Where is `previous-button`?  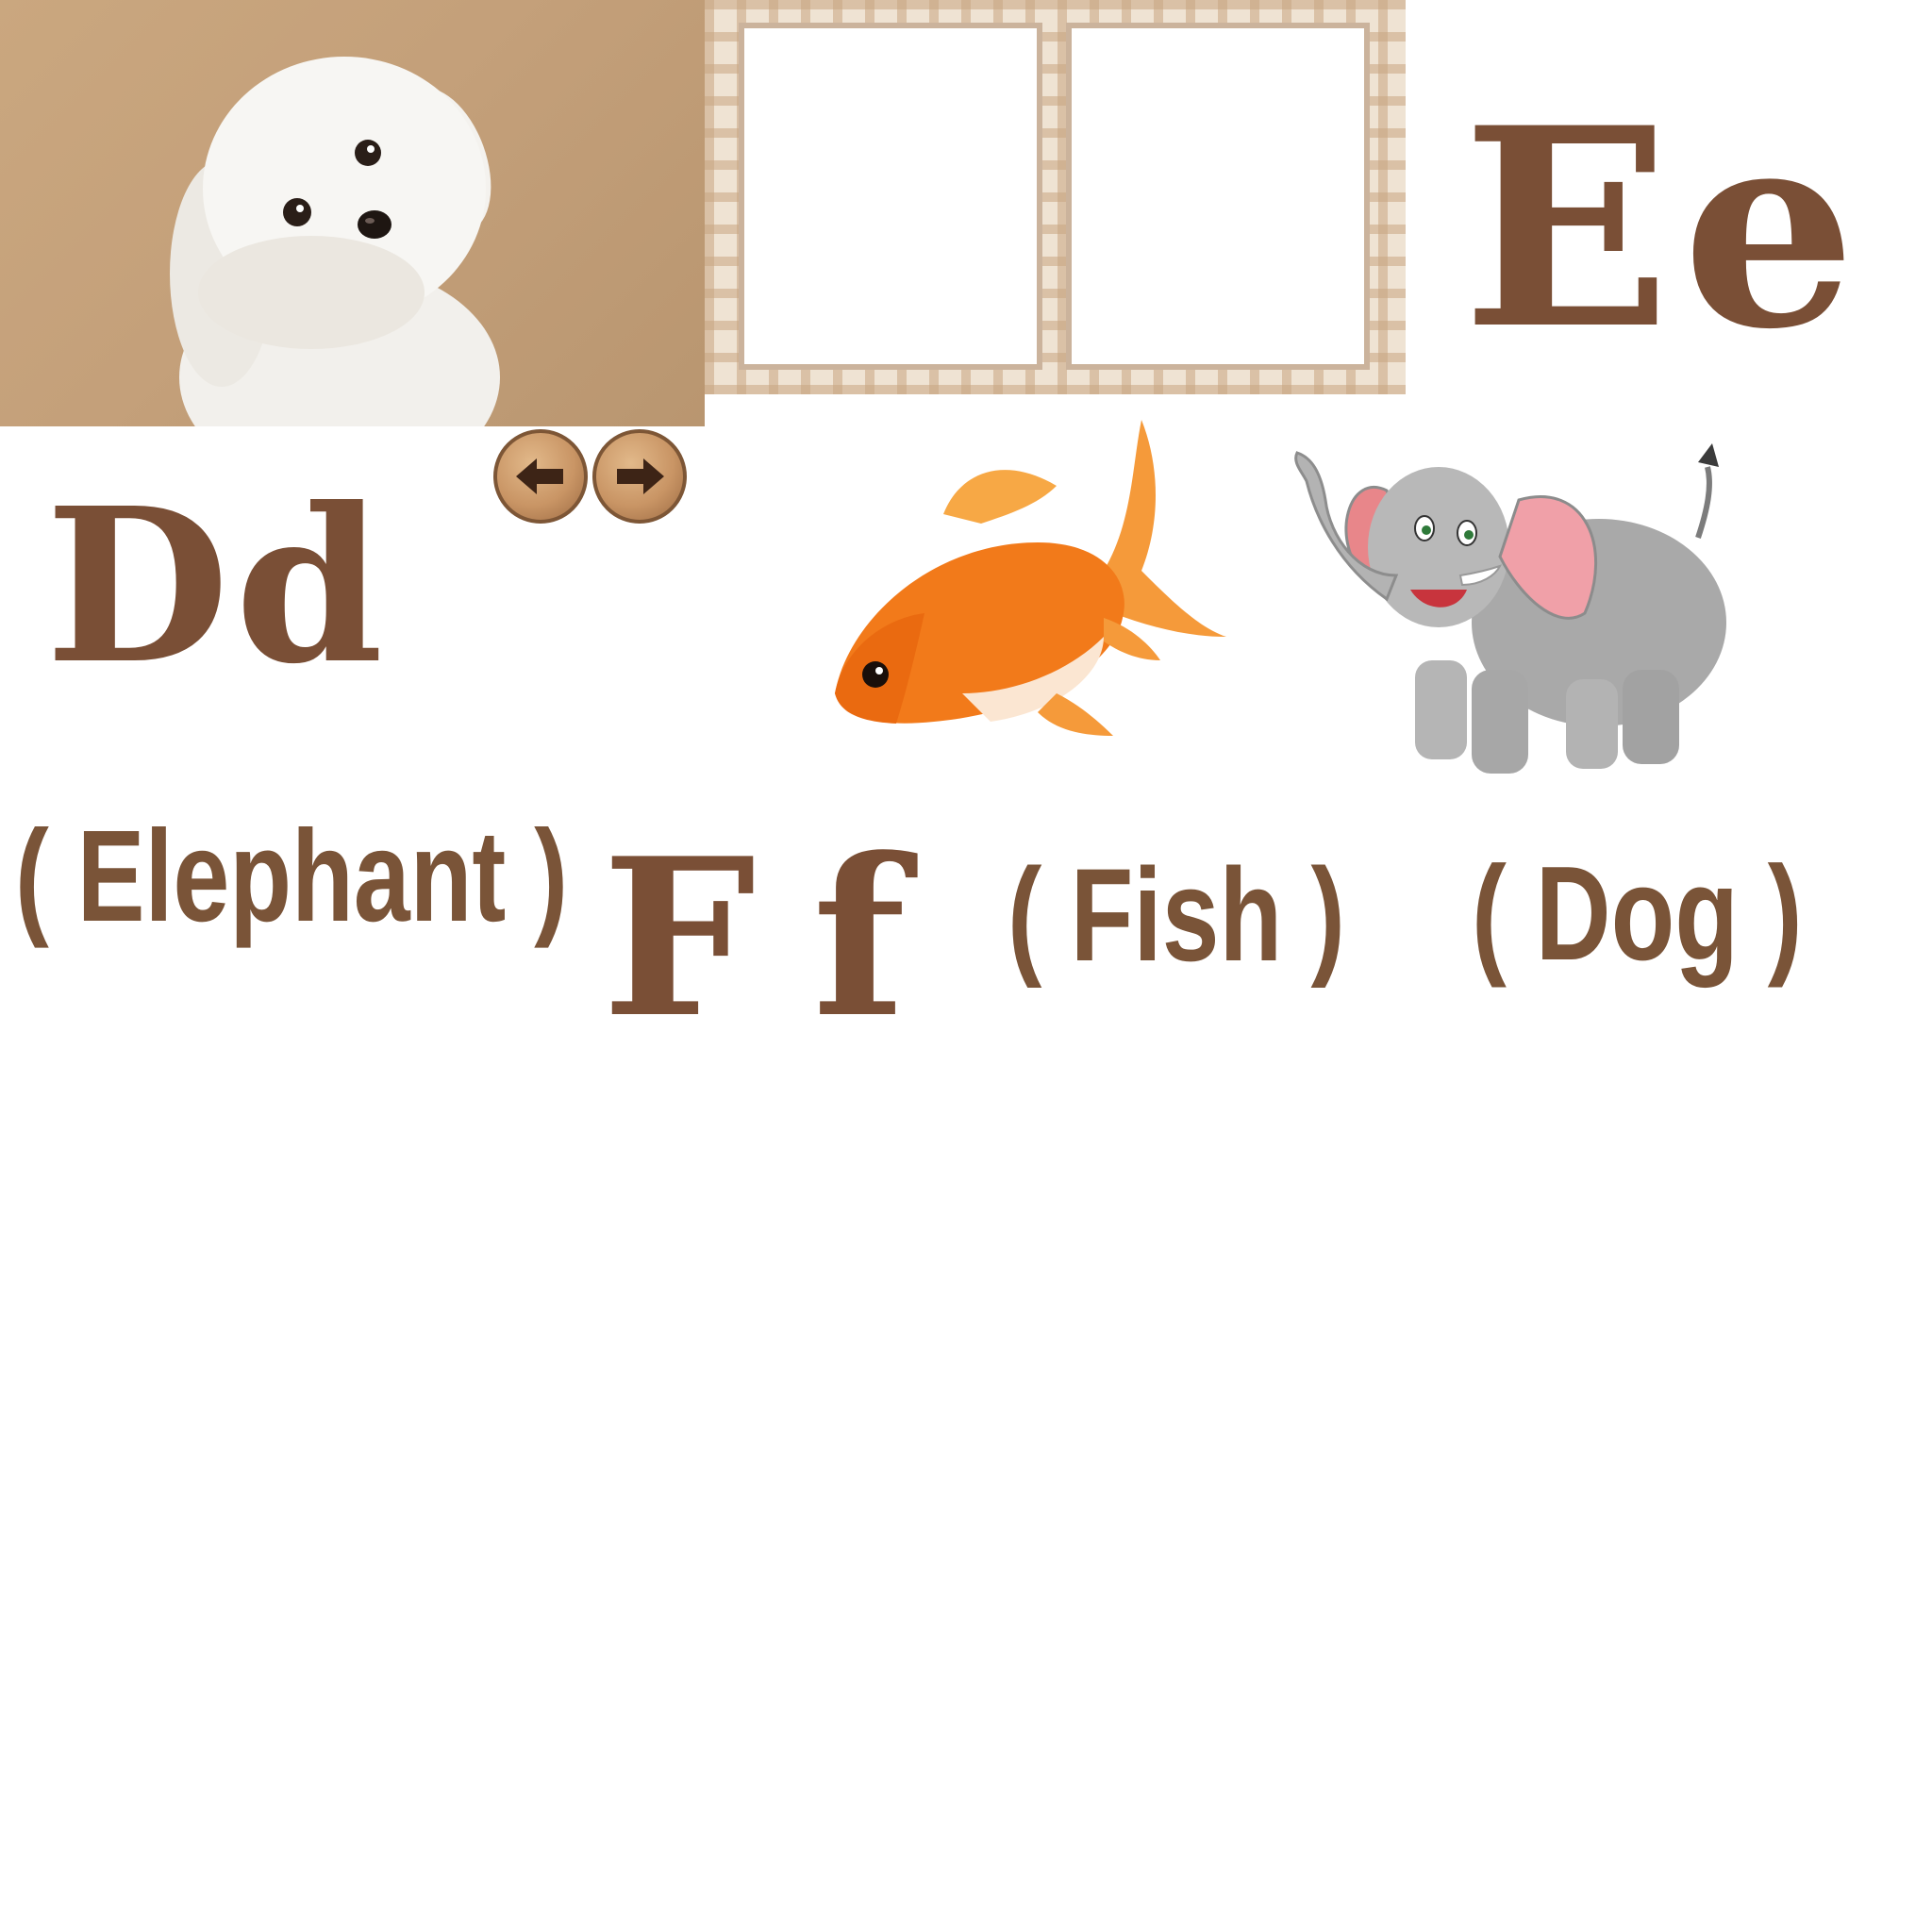
previous-button is located at coordinates (540, 477).